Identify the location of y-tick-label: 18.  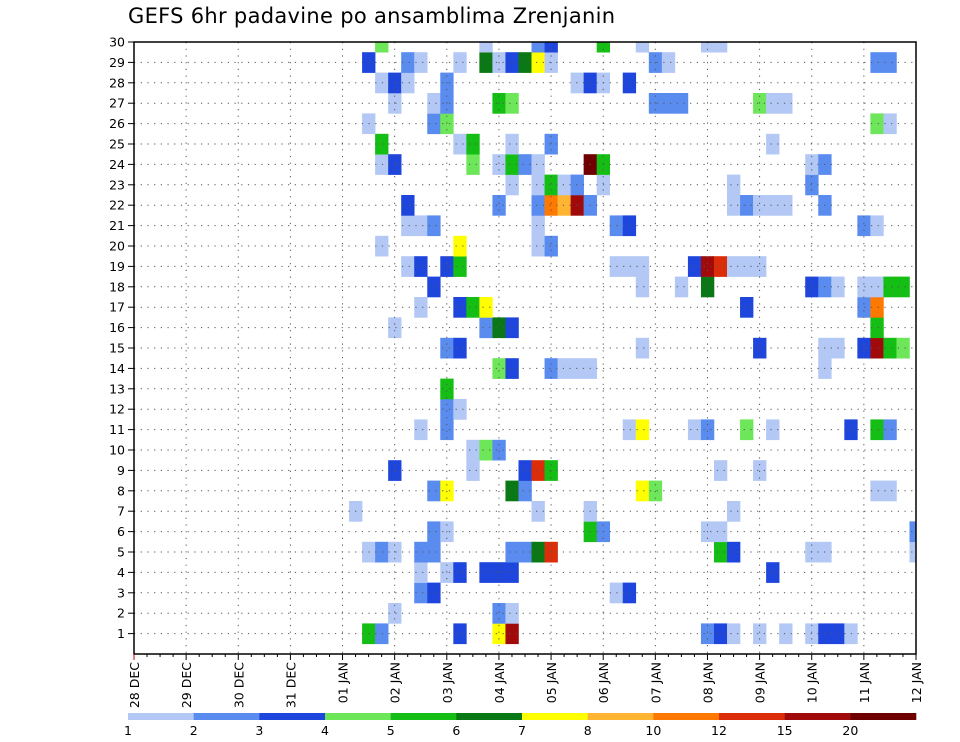
(117, 286).